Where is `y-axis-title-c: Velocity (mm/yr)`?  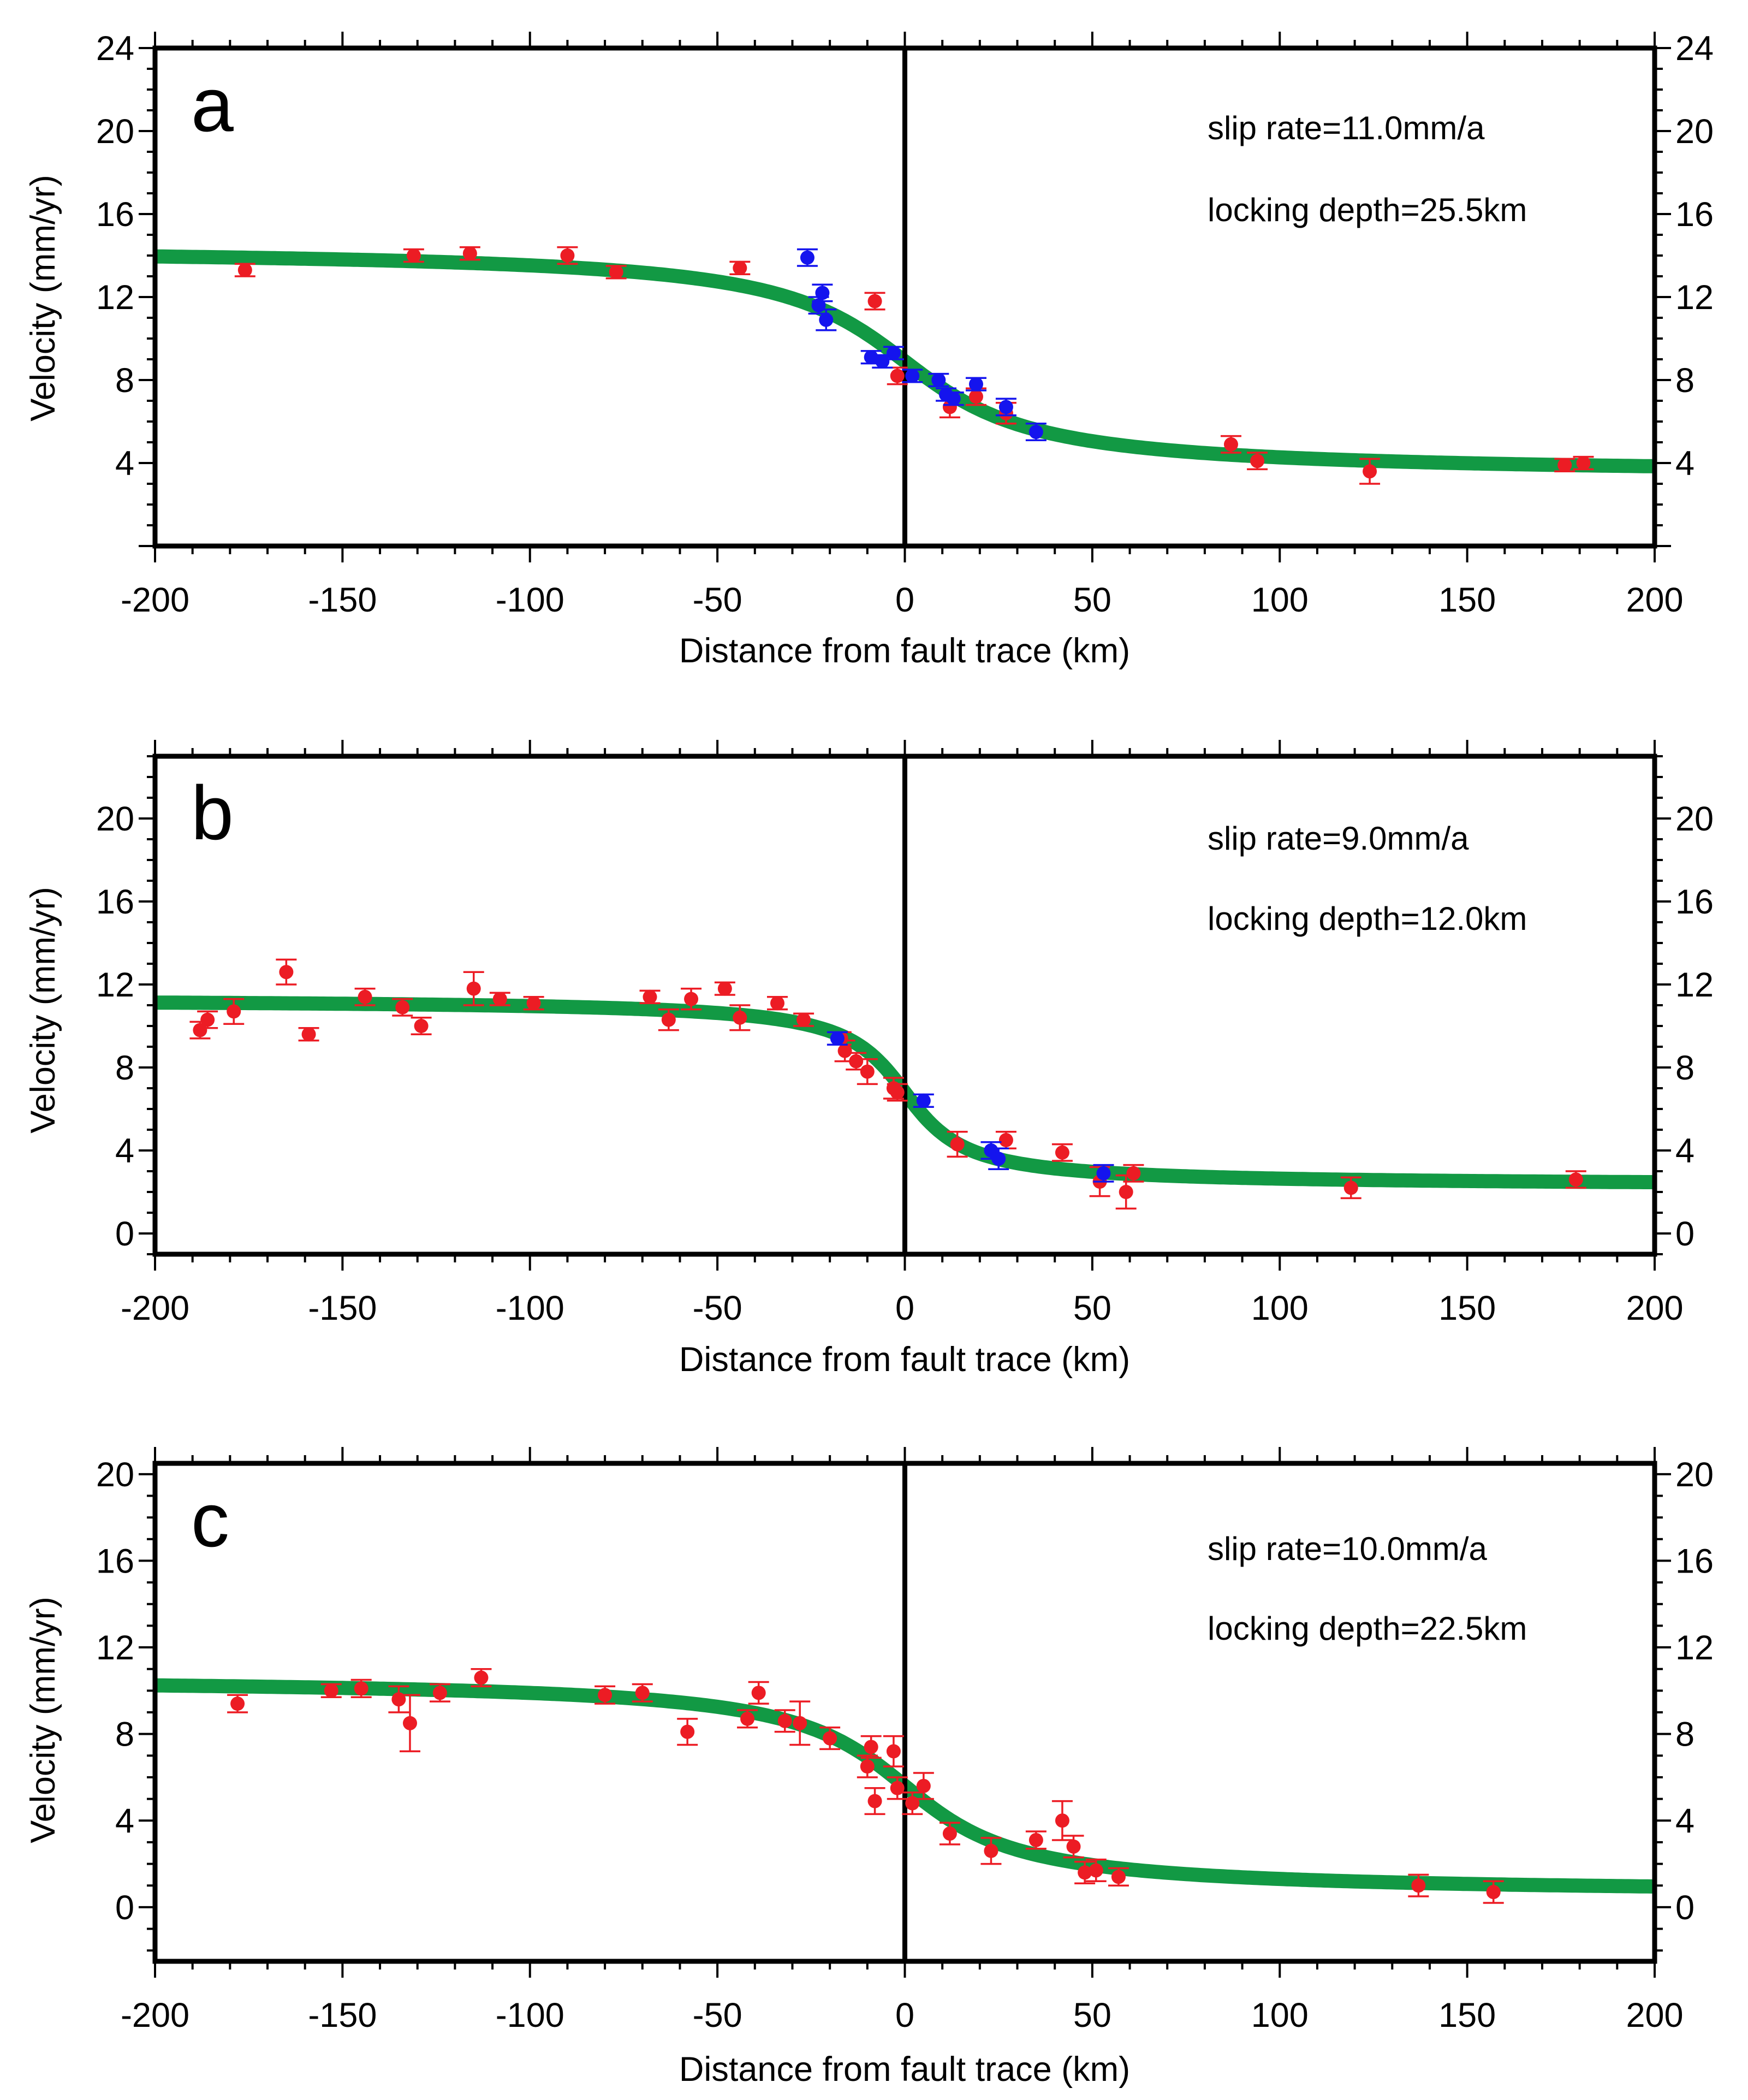 y-axis-title-c: Velocity (mm/yr) is located at coordinates (43, 1720).